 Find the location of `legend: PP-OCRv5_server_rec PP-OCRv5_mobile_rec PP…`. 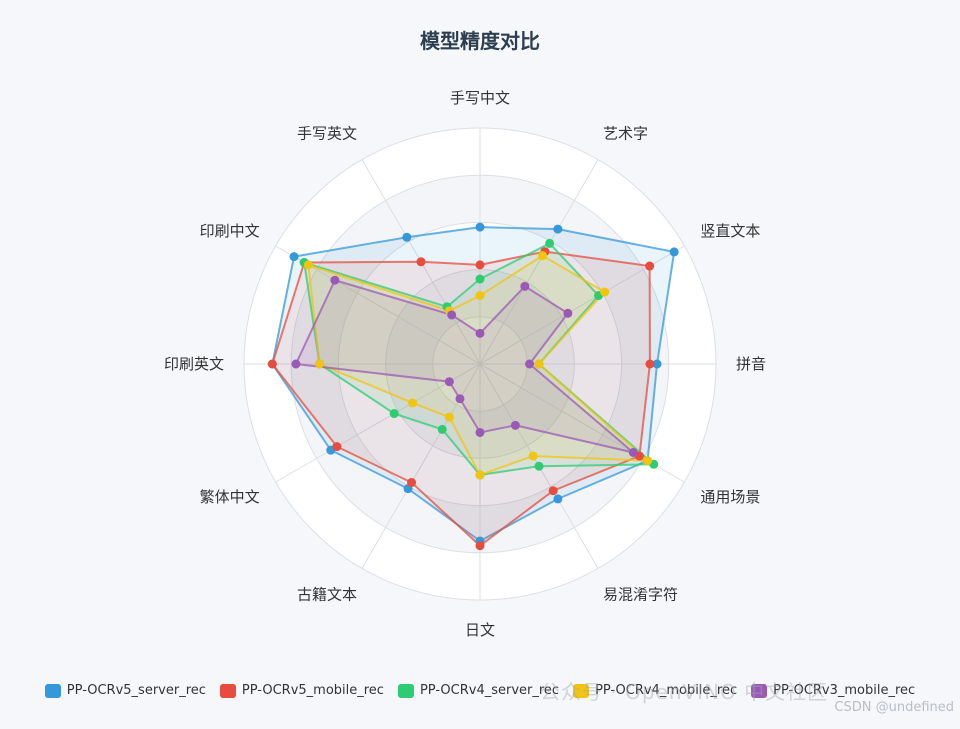

legend: PP-OCRv5_server_rec PP-OCRv5_mobile_rec PP… is located at coordinates (480, 690).